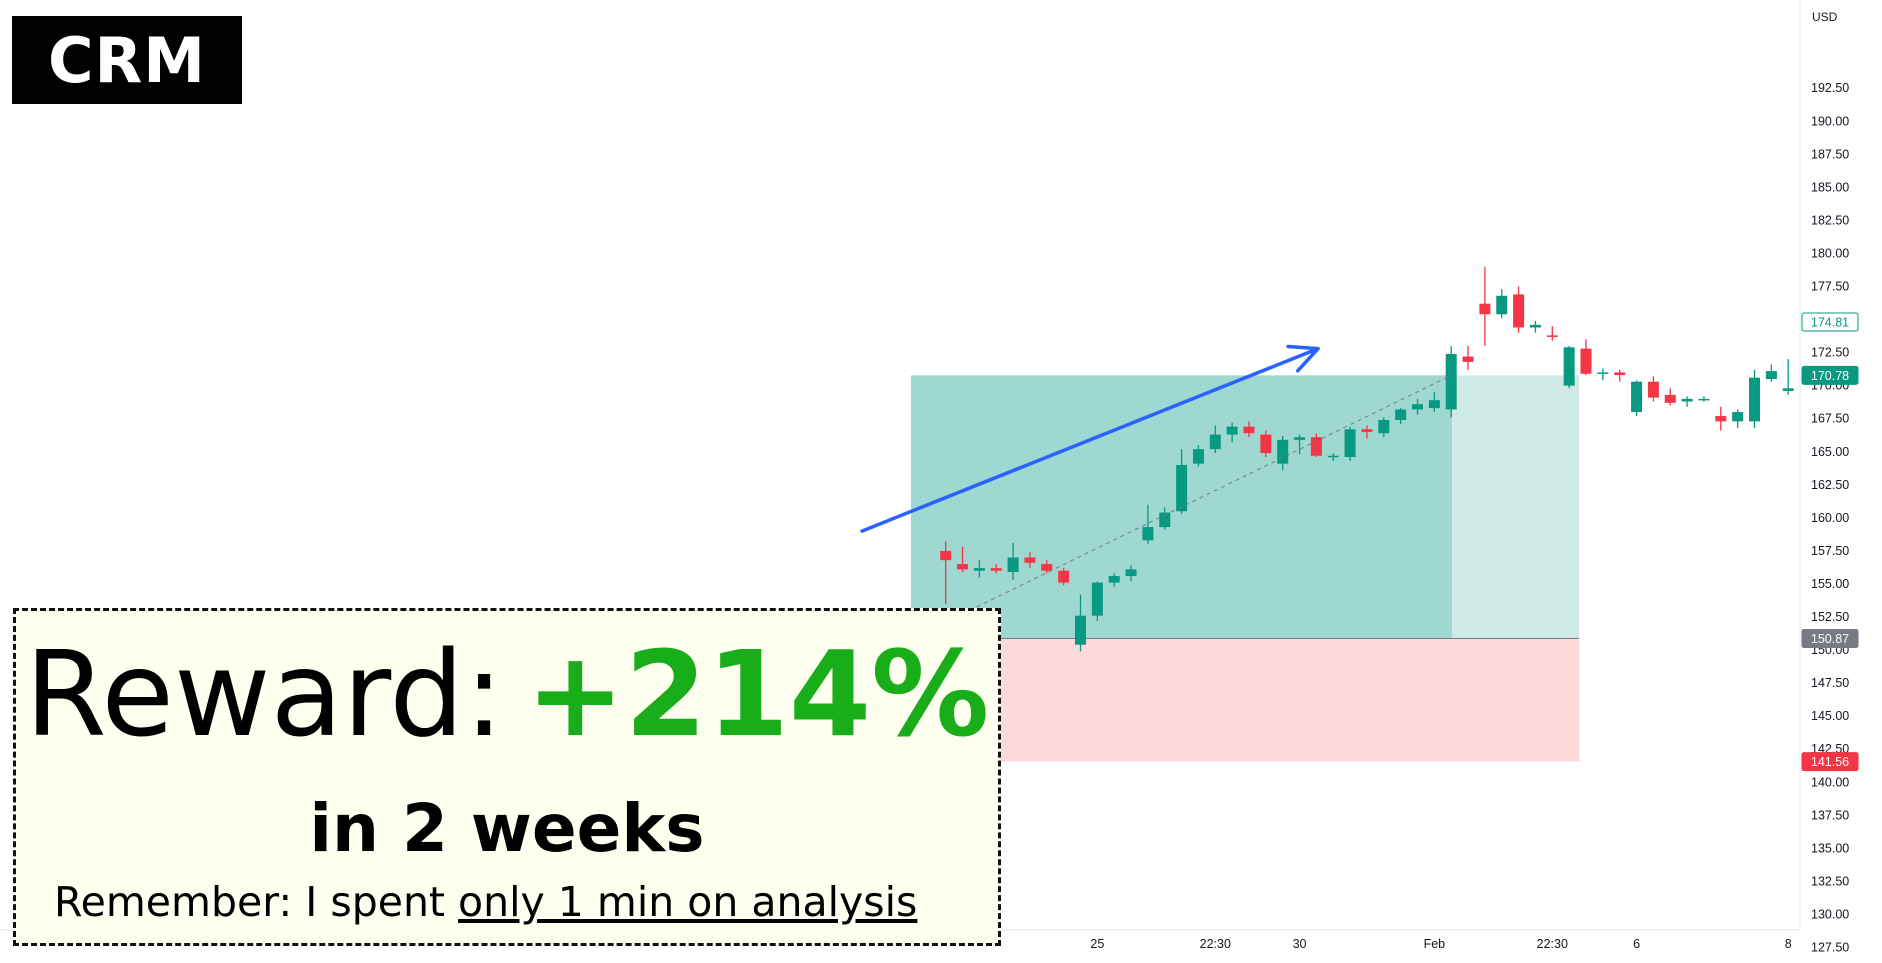 The image size is (1882, 963). I want to click on time-tick-label: 6, so click(1636, 944).